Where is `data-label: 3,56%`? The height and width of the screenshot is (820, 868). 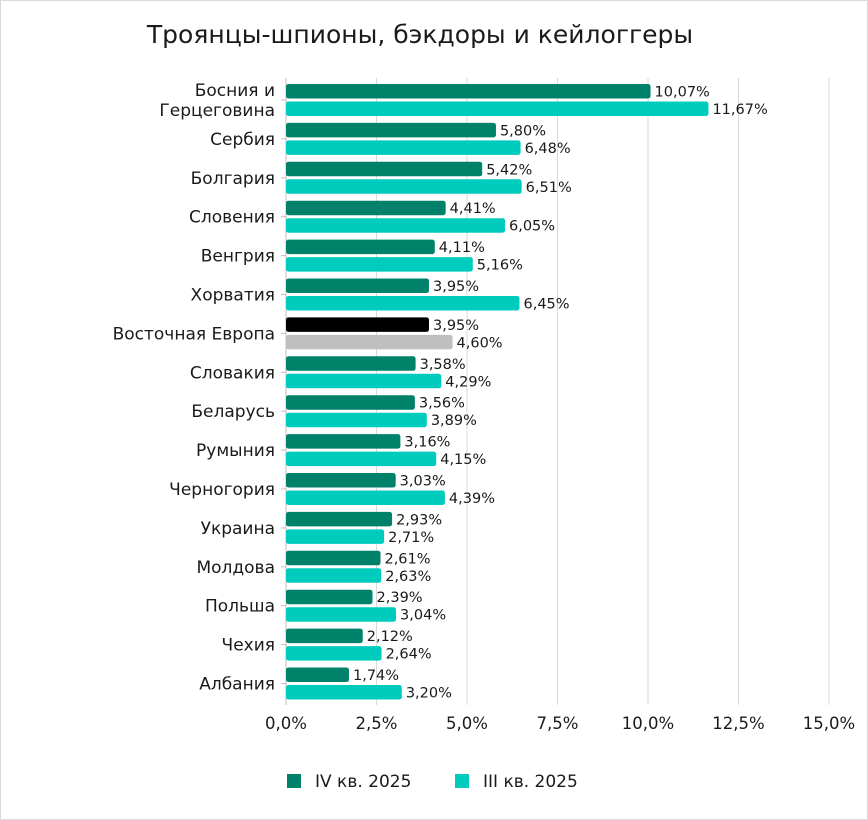 data-label: 3,56% is located at coordinates (442, 404).